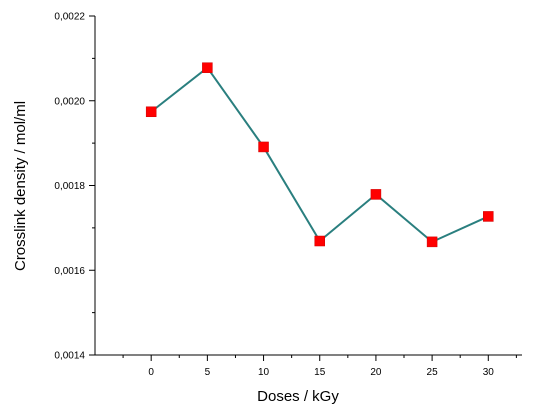 Image resolution: width=536 pixels, height=409 pixels. Describe the element at coordinates (320, 372) in the screenshot. I see `x-tick-label: 15` at that location.